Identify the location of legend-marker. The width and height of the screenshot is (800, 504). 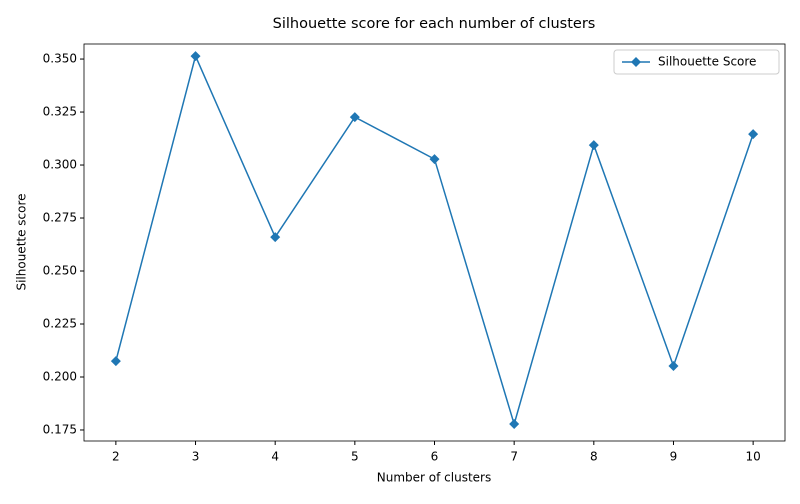
(636, 62).